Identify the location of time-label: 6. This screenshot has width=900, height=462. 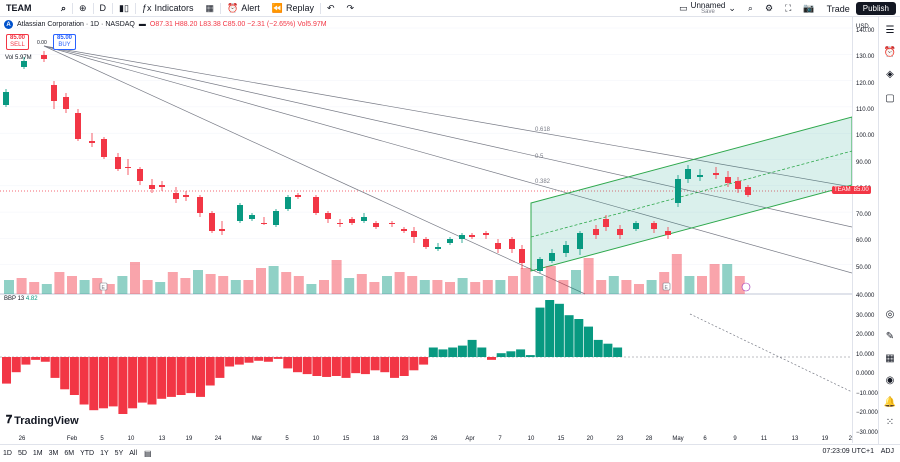
(705, 439).